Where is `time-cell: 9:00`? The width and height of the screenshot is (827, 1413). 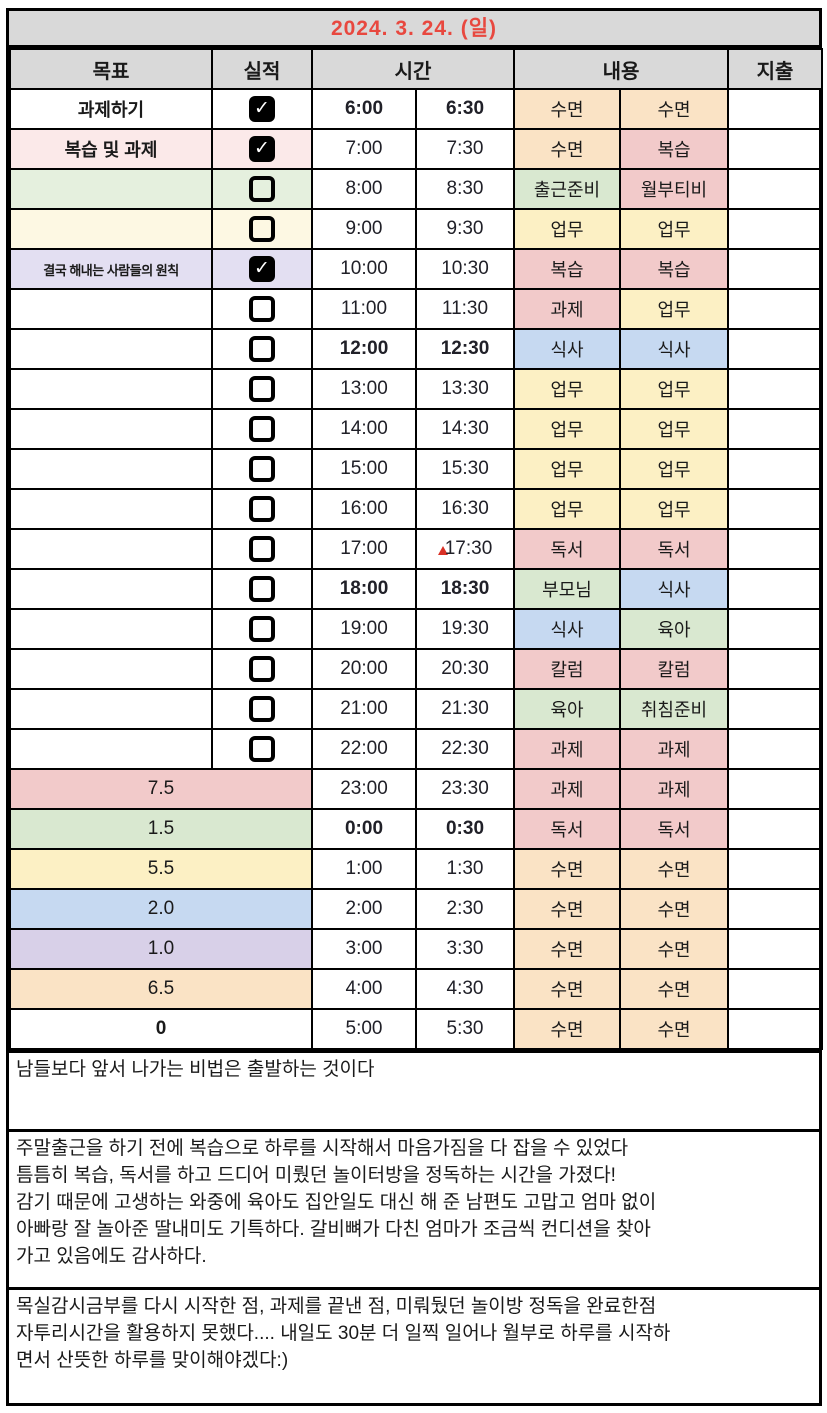
time-cell: 9:00 is located at coordinates (364, 229).